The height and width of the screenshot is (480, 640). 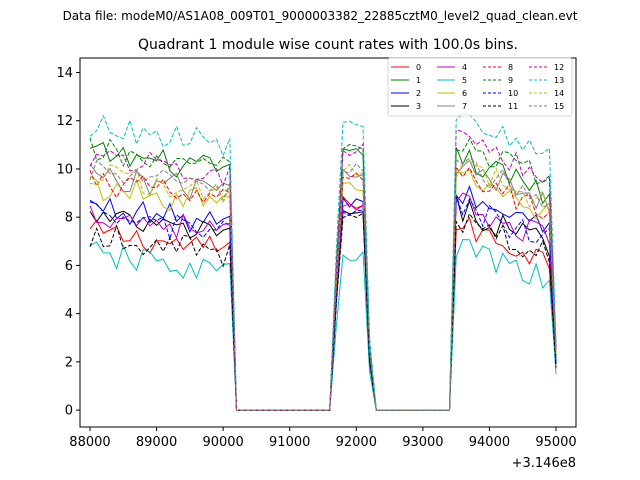 I want to click on legend-label-0: 0, so click(x=418, y=67).